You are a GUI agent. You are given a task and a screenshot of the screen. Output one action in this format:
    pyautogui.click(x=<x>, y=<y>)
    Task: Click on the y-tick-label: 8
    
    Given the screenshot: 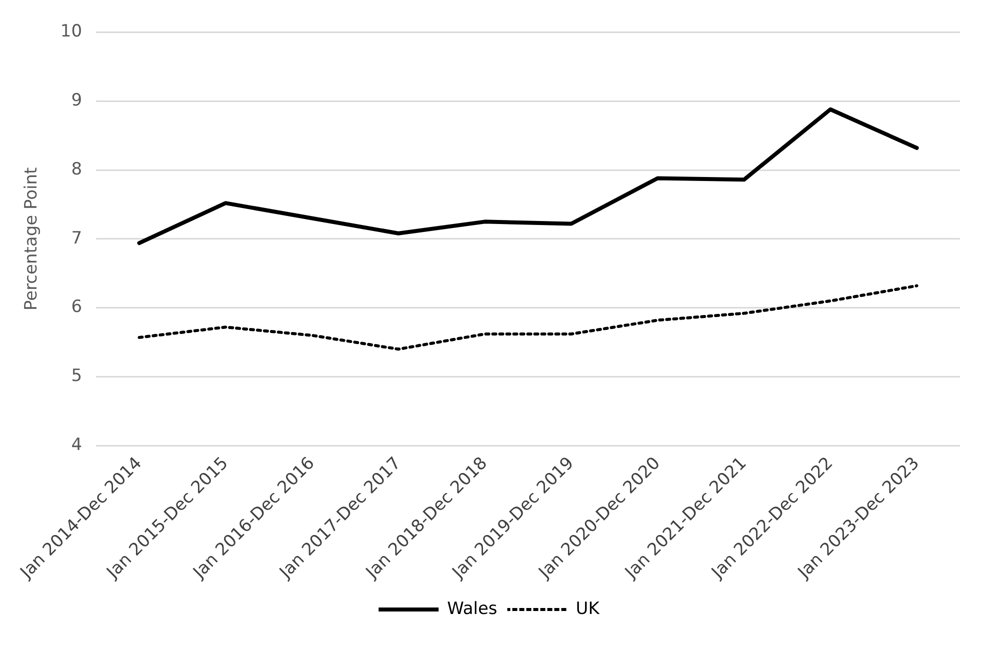 What is the action you would take?
    pyautogui.click(x=76, y=169)
    